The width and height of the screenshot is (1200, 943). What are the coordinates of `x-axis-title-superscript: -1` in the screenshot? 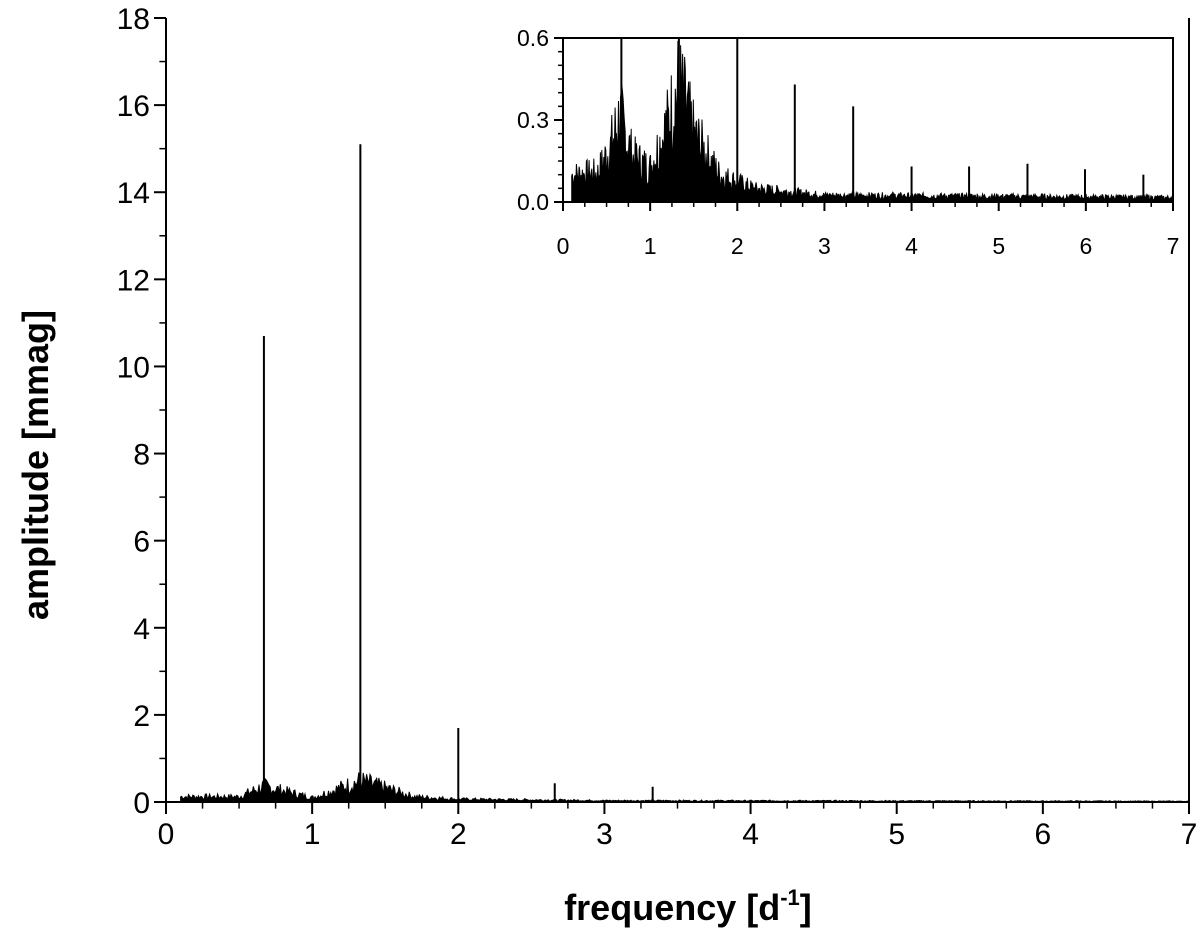 It's located at (790, 897).